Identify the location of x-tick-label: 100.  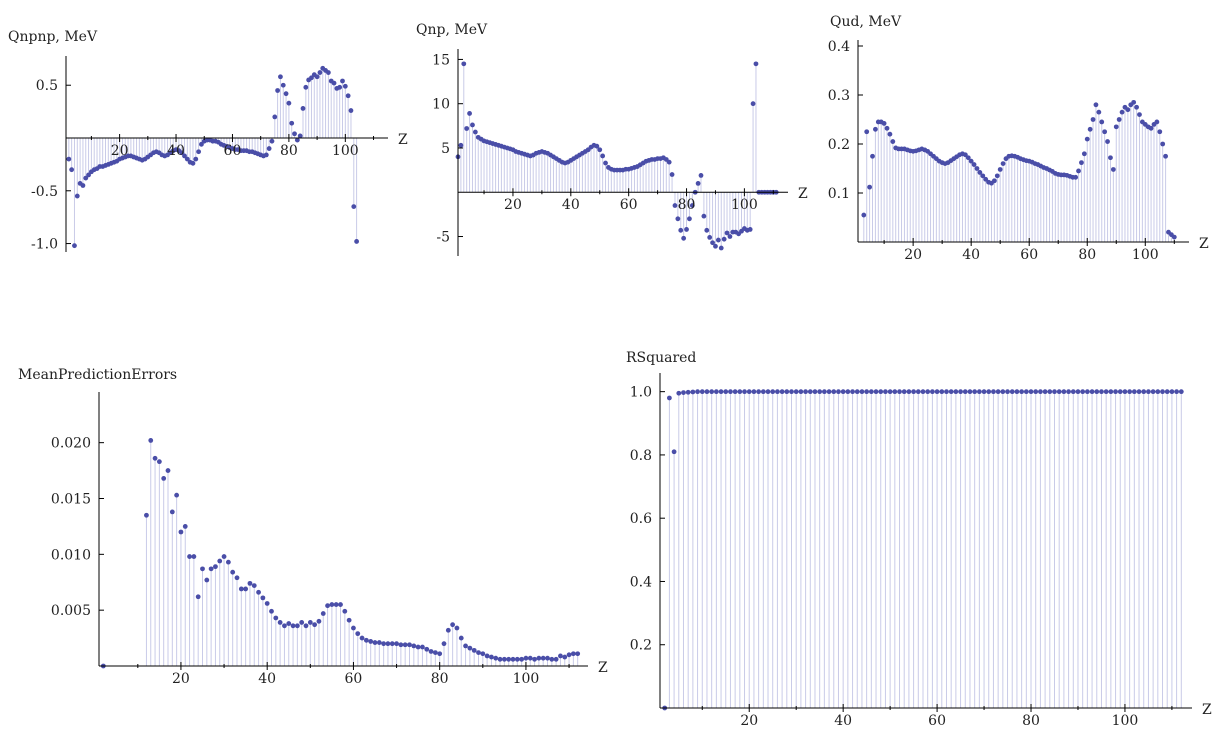
(1125, 721).